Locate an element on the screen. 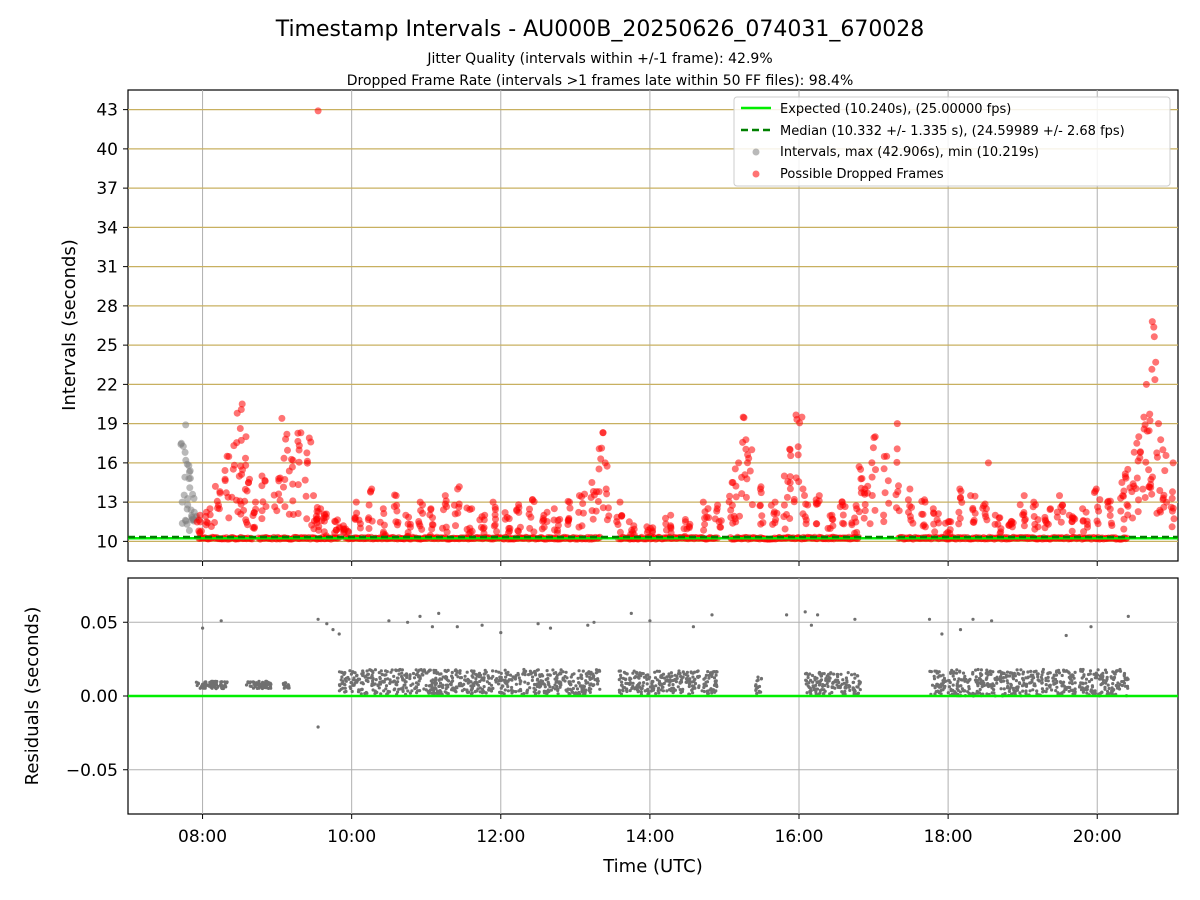  legend-box is located at coordinates (952, 141).